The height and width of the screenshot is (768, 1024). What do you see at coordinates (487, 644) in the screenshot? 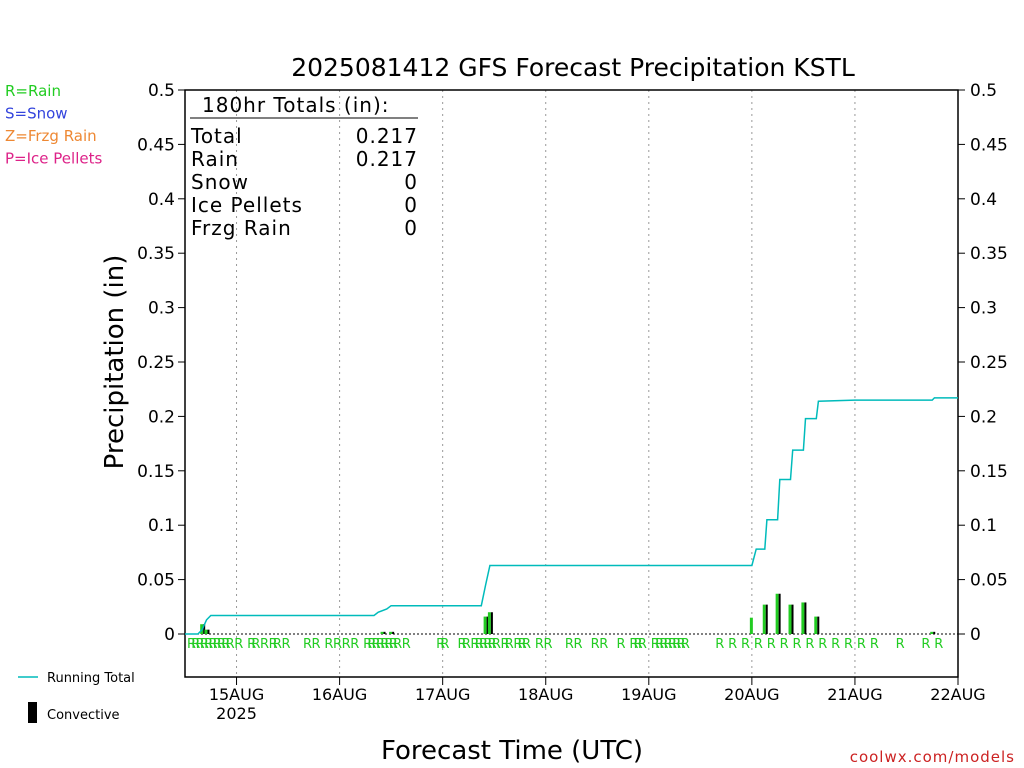
I see `ptype-marker-39: R` at bounding box center [487, 644].